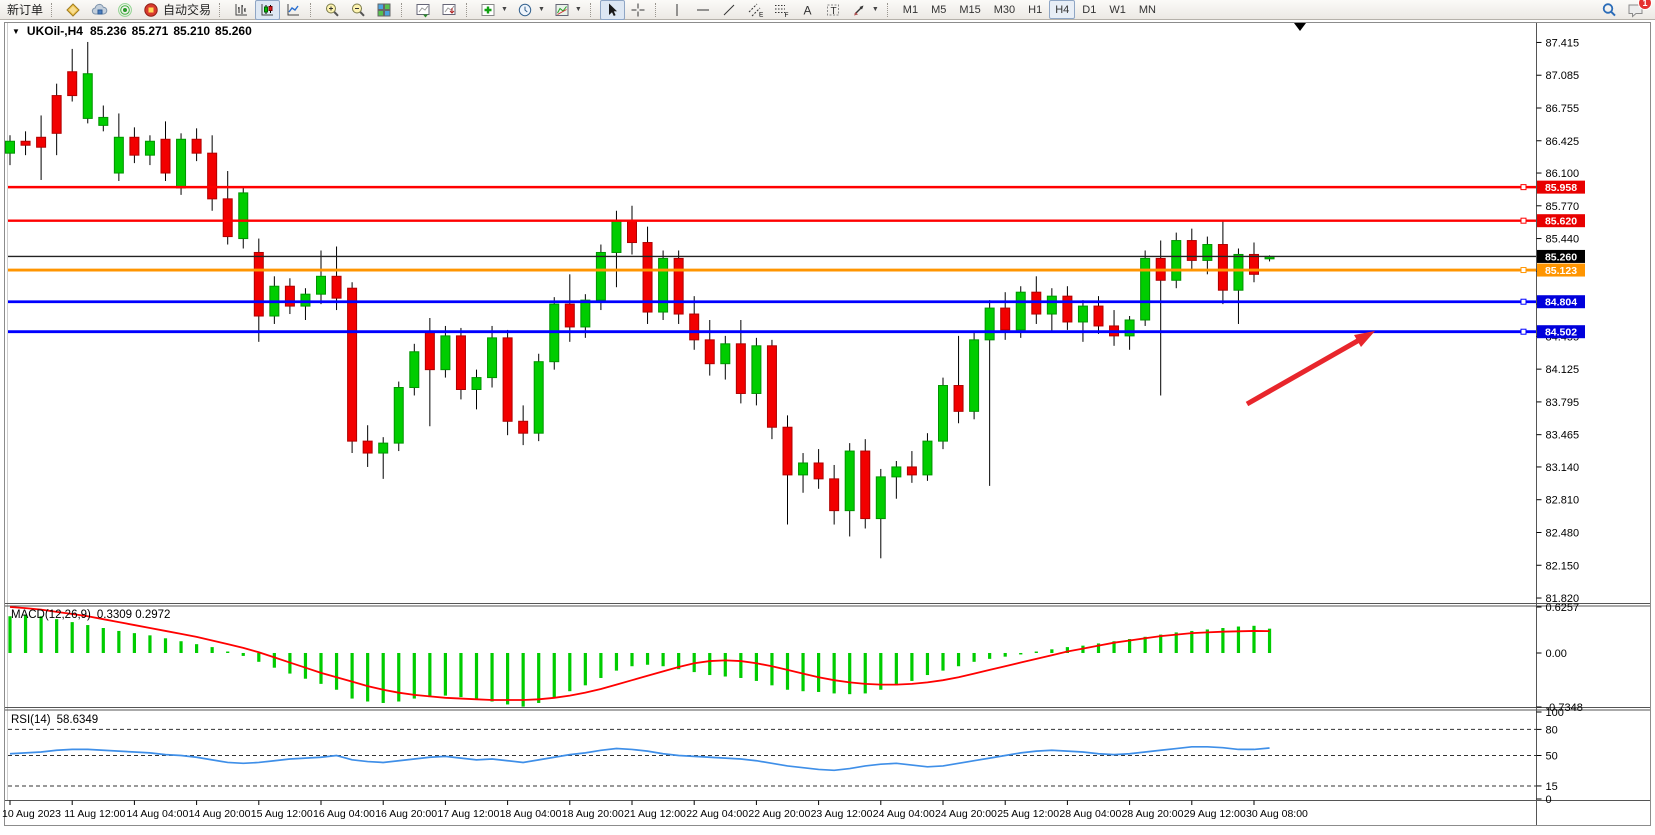  I want to click on svg-text: 0.00, so click(1556, 654).